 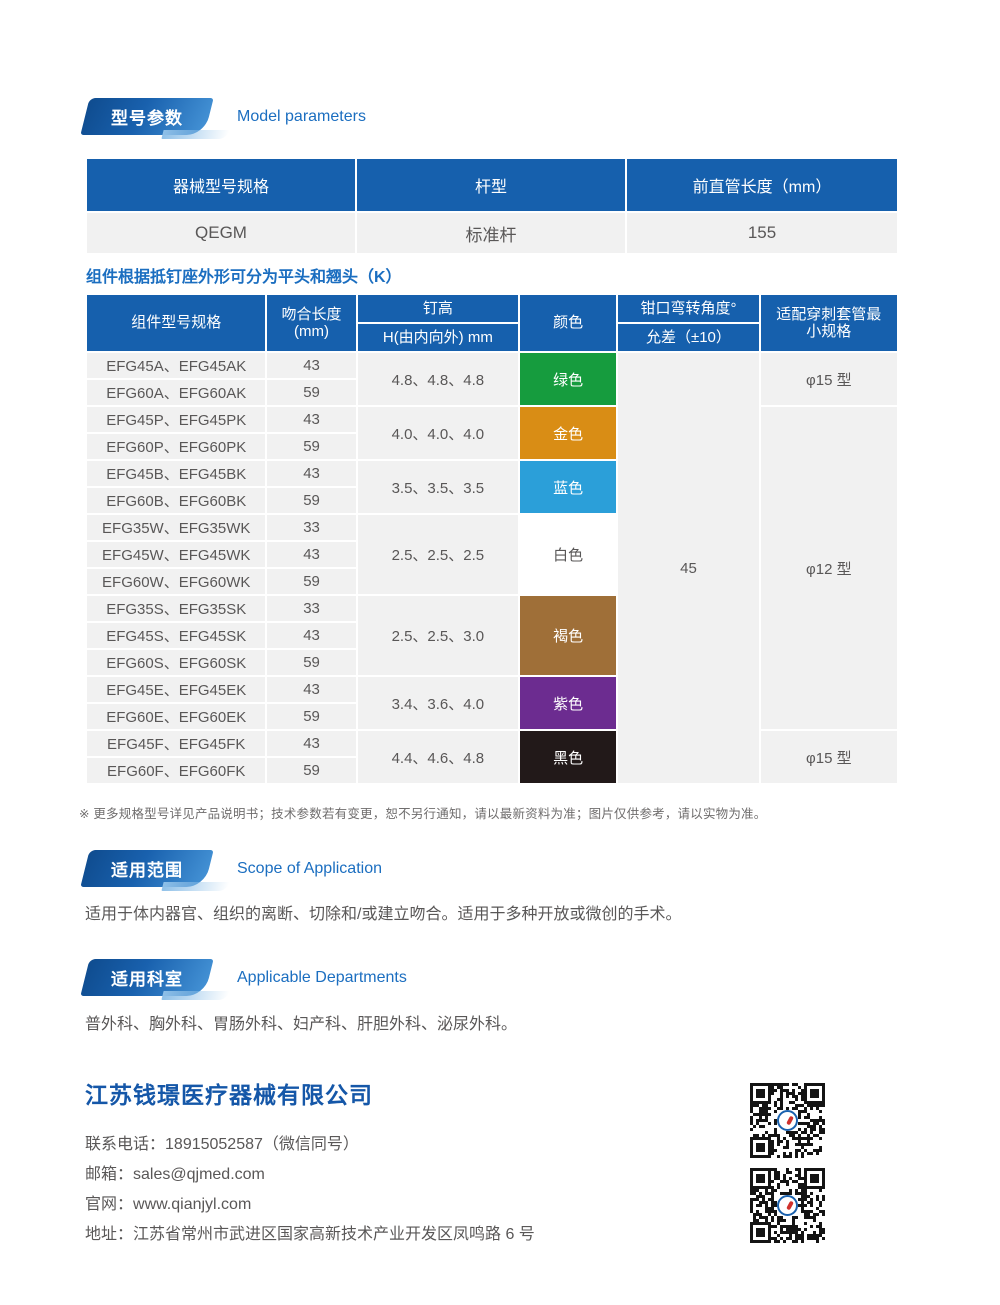 I want to click on col-header-jaw-angle: 钳口弯转角度°, so click(x=688, y=308).